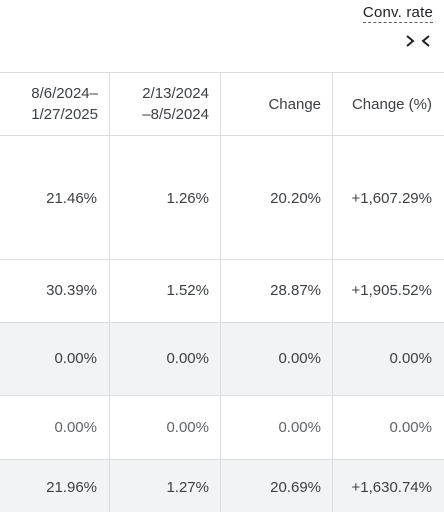 The image size is (444, 512). Describe the element at coordinates (71, 290) in the screenshot. I see `table-cell: 30.39%` at that location.